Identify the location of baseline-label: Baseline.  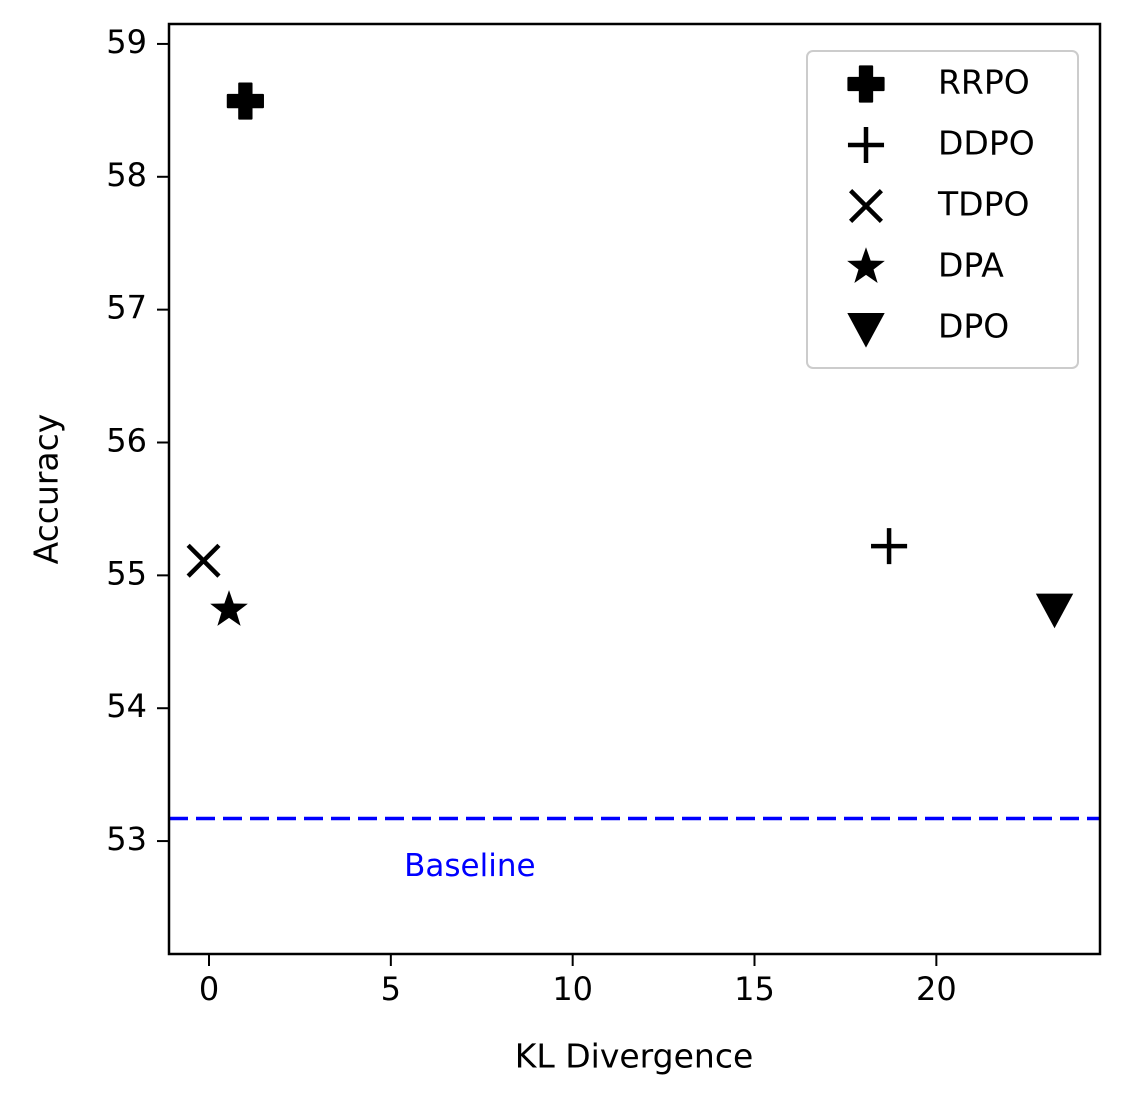
(469, 866).